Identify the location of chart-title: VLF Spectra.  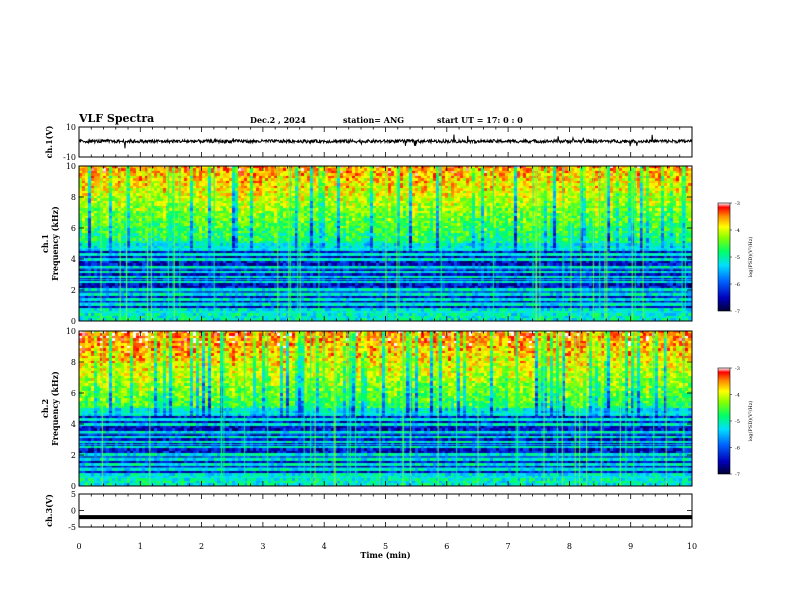
(117, 118).